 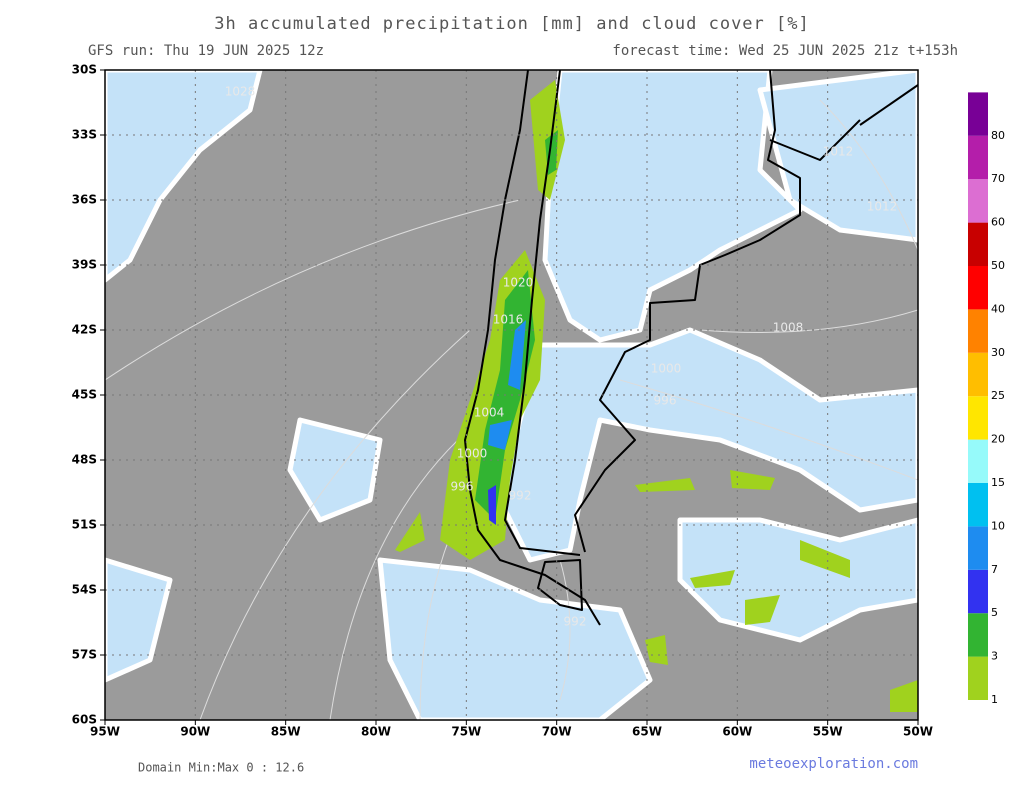 I want to click on x-tick-label: 85W, so click(x=286, y=732).